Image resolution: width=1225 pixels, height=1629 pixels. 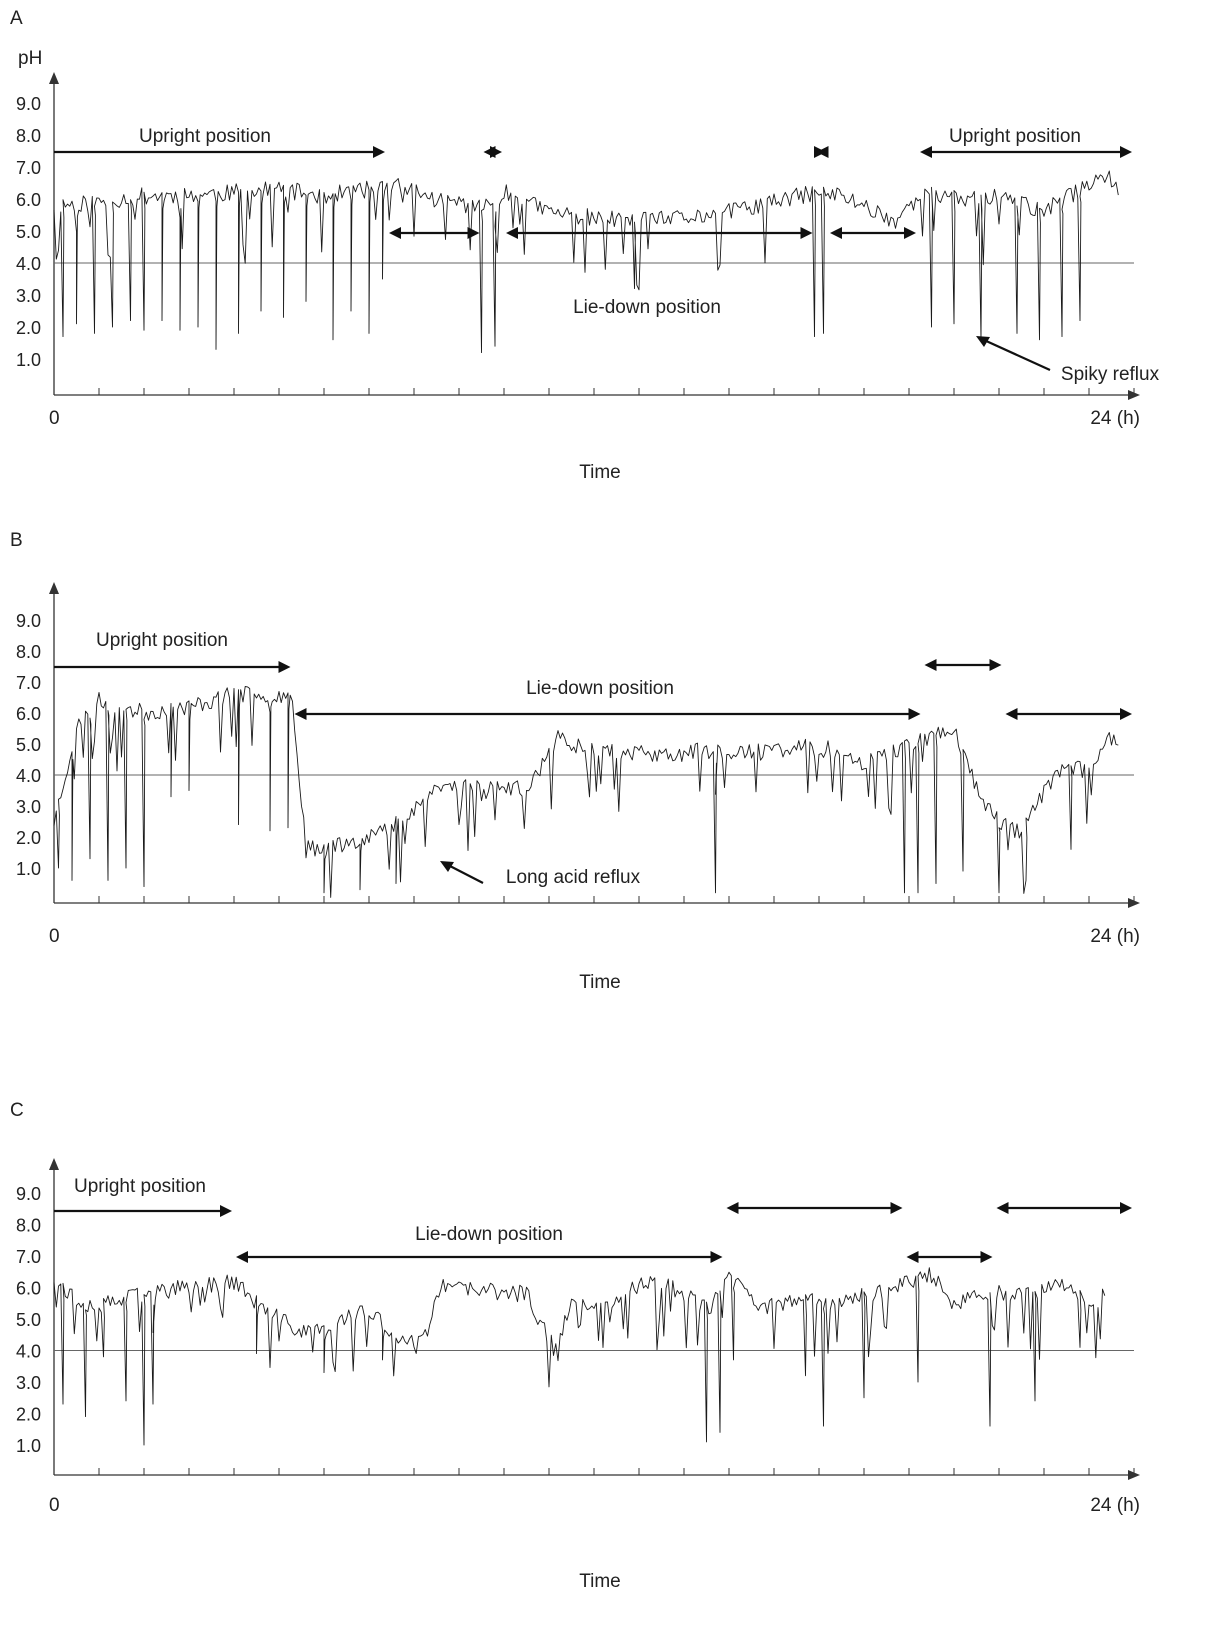 I want to click on panel-letter: A, so click(x=16, y=18).